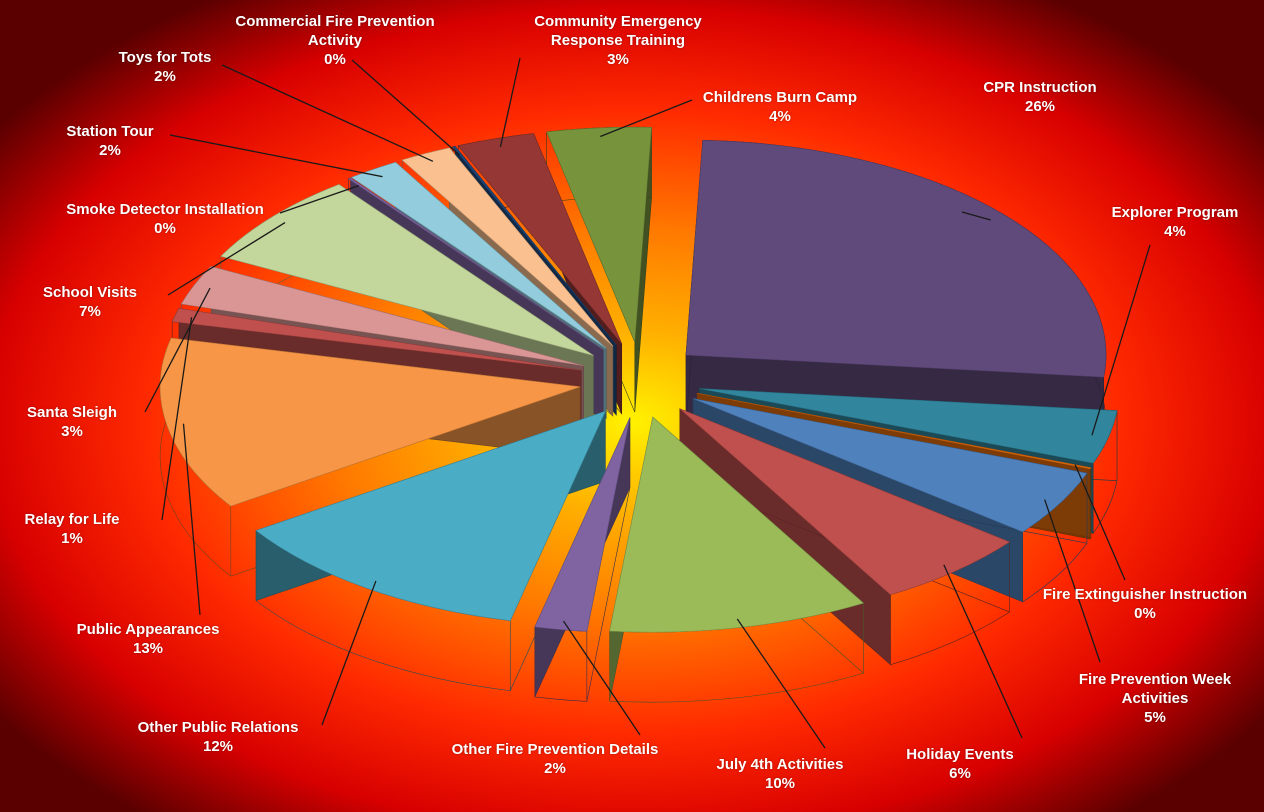 This screenshot has height=812, width=1264. What do you see at coordinates (72, 519) in the screenshot?
I see `category-label: Relay for Life` at bounding box center [72, 519].